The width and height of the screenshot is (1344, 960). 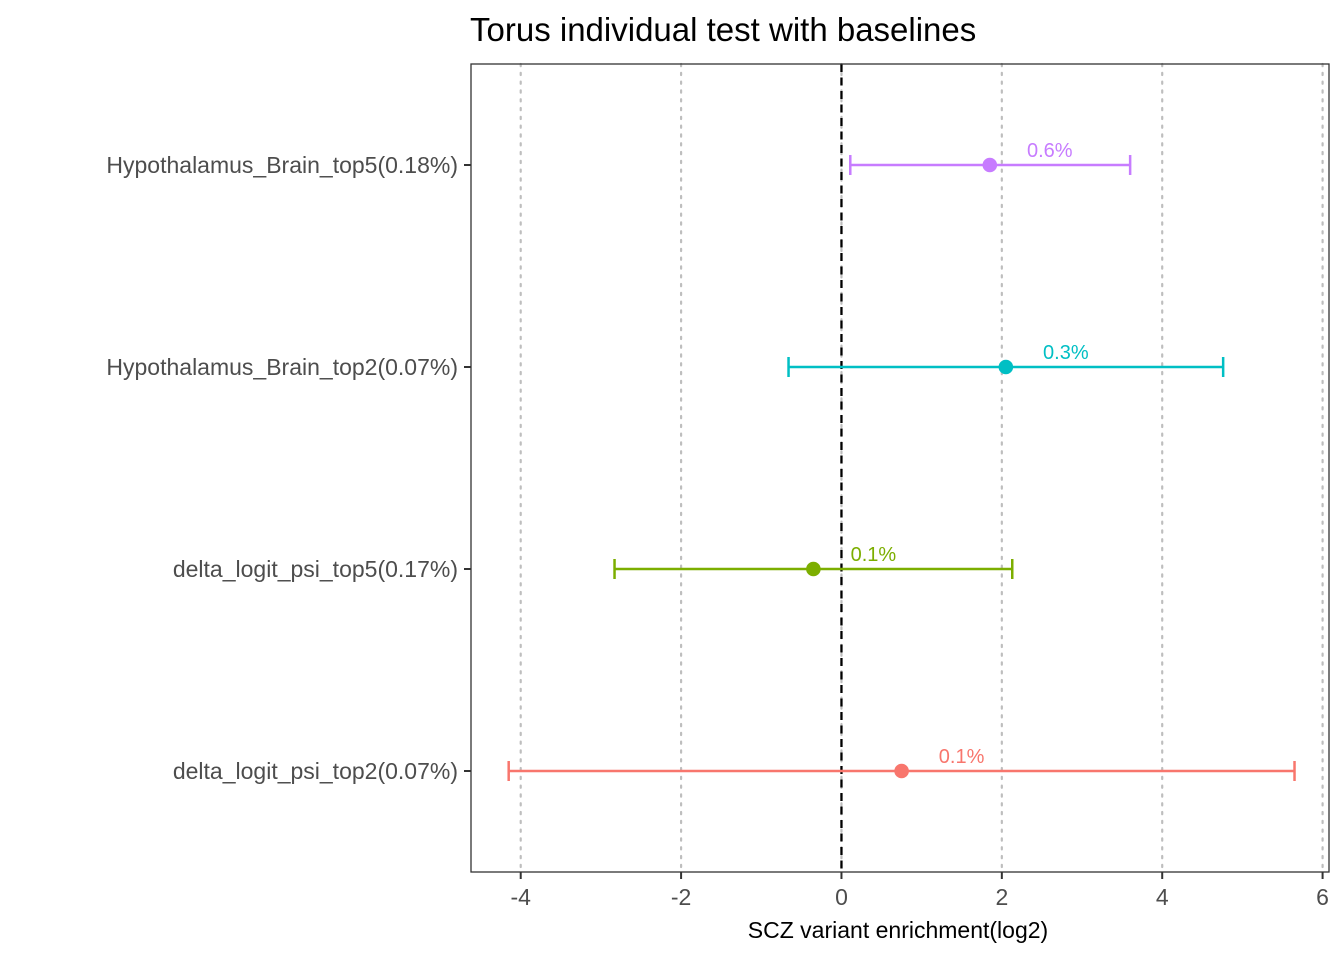 What do you see at coordinates (315, 771) in the screenshot?
I see `y-tick-label: delta_logit_psi_top2(0.07%)` at bounding box center [315, 771].